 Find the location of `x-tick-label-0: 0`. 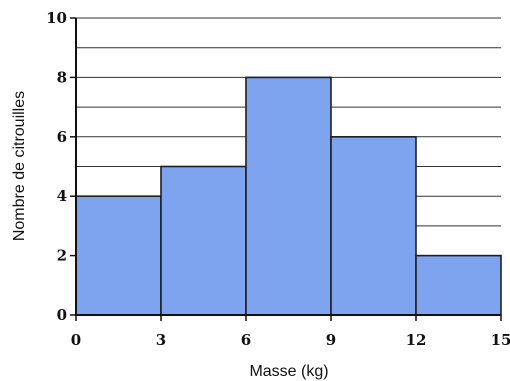

x-tick-label-0: 0 is located at coordinates (76, 340).